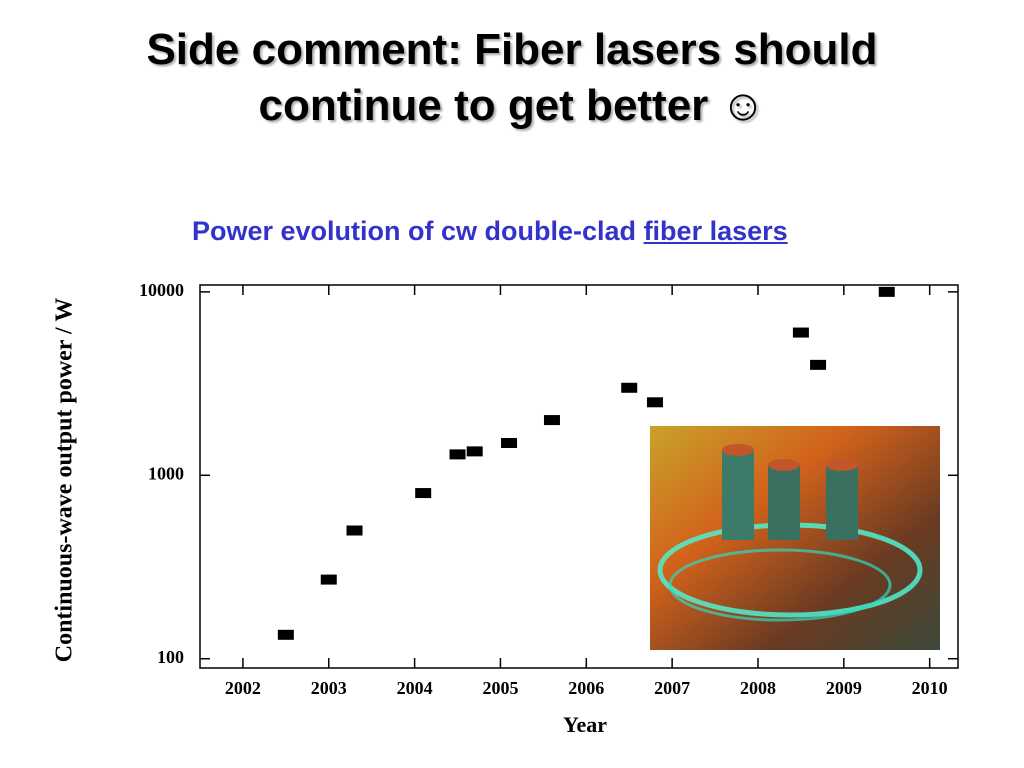  What do you see at coordinates (500, 688) in the screenshot?
I see `x-tick-label: 2005` at bounding box center [500, 688].